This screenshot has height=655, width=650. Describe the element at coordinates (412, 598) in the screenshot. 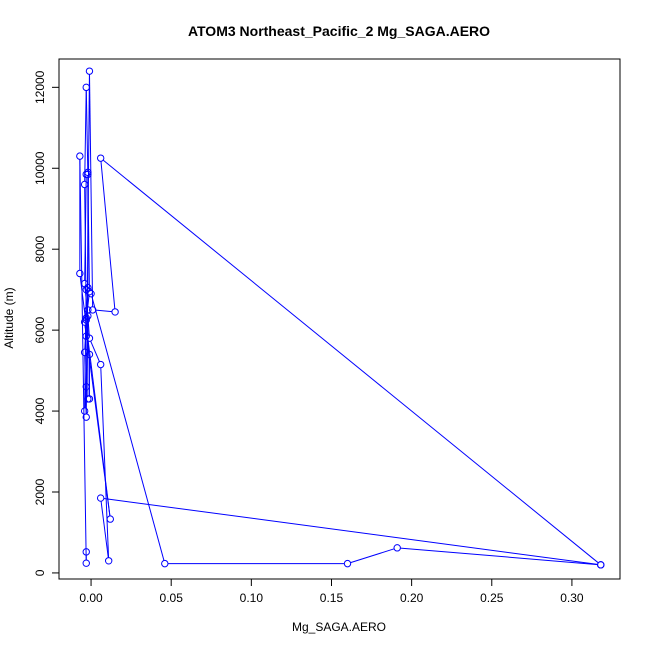

I see `x-tick-label: 0.20` at that location.